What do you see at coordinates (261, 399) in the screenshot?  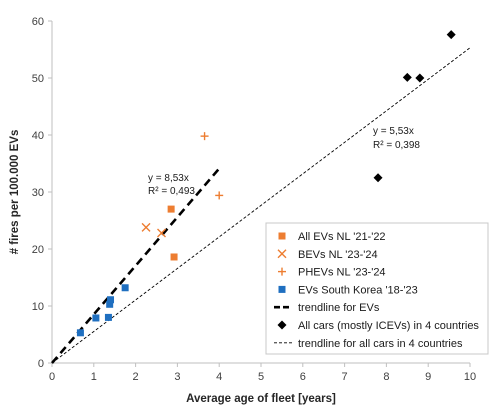 I see `x-axis-title: Average age of fleet [years]` at bounding box center [261, 399].